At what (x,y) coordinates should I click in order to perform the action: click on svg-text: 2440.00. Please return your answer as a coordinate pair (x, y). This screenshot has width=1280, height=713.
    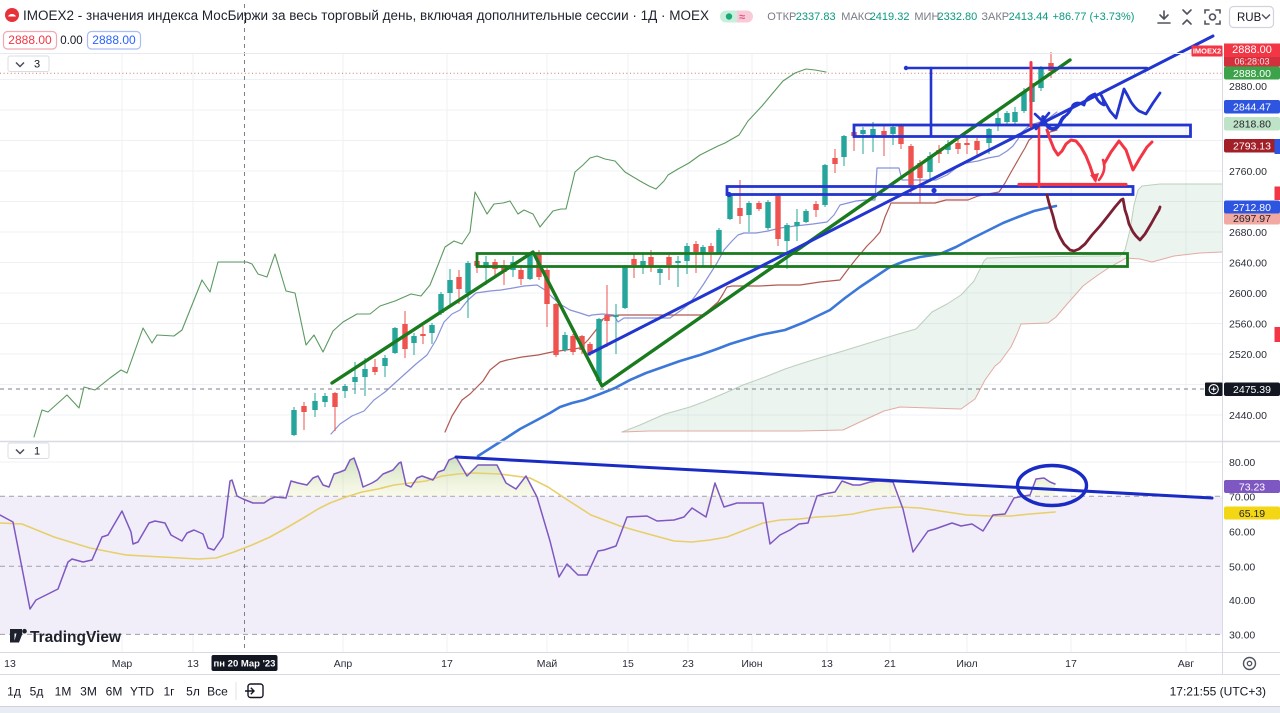
    Looking at the image, I should click on (1248, 416).